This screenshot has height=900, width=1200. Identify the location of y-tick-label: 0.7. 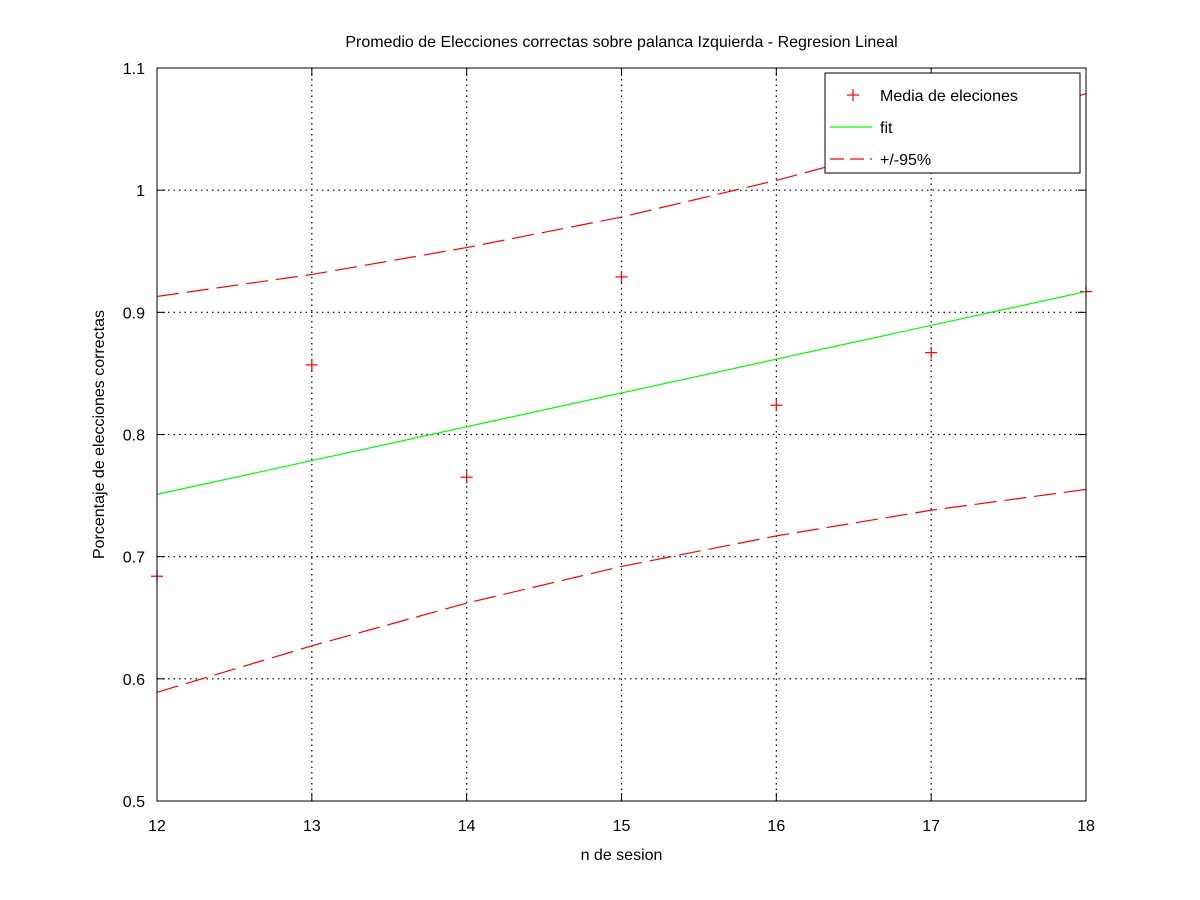
(134, 558).